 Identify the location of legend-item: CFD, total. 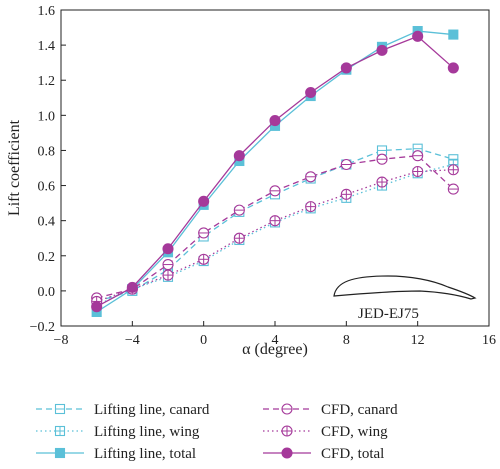
(323, 454).